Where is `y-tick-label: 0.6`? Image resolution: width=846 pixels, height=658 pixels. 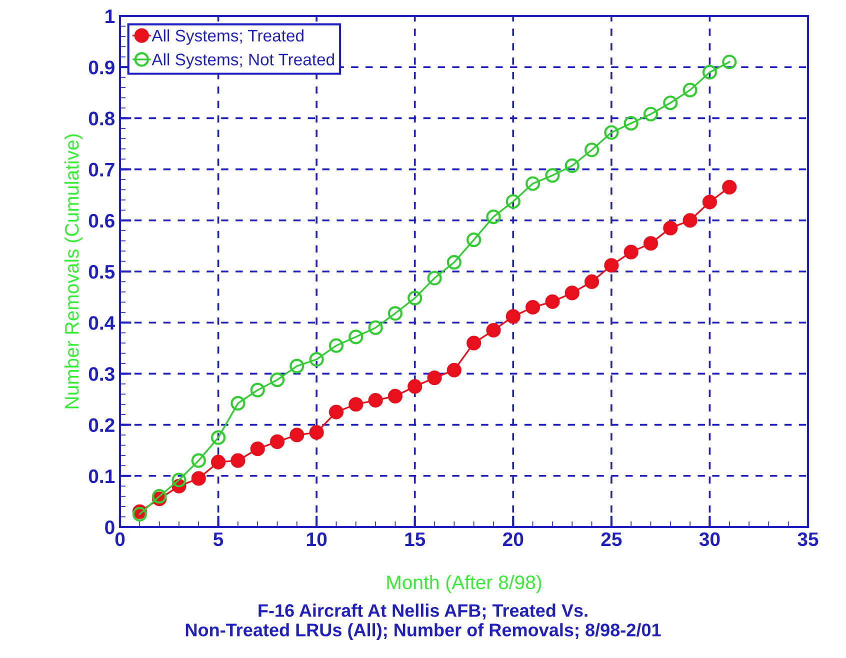 y-tick-label: 0.6 is located at coordinates (101, 221).